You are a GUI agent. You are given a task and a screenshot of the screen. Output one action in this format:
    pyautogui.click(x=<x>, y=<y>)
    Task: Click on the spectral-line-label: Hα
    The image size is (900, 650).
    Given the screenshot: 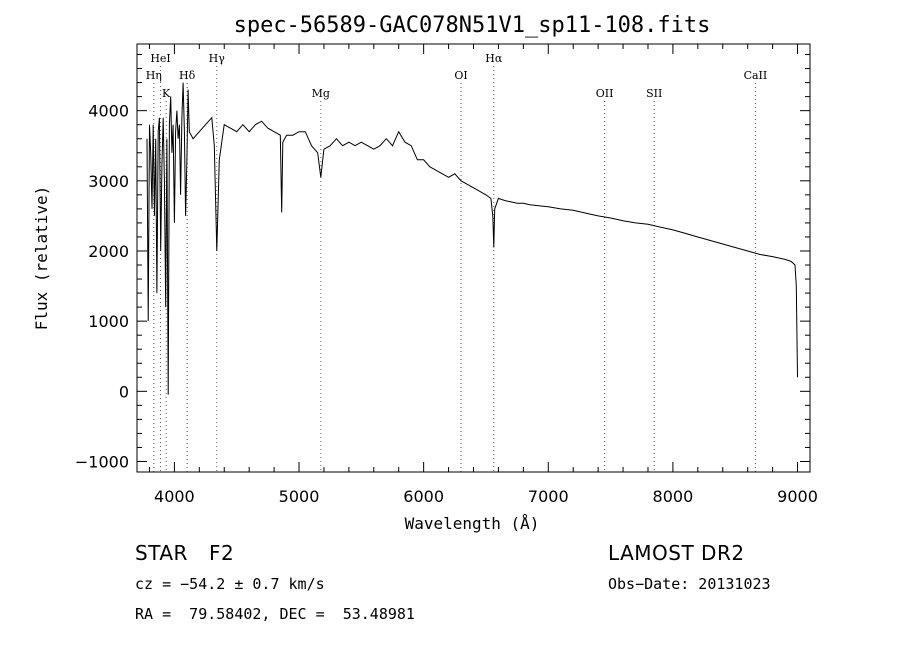 What is the action you would take?
    pyautogui.click(x=494, y=58)
    